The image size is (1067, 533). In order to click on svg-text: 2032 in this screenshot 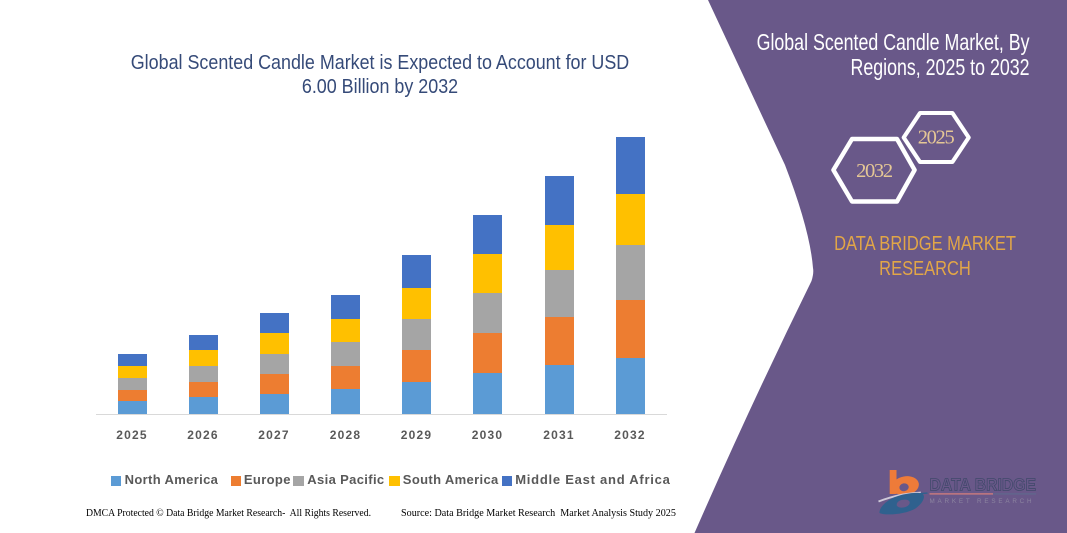, I will do `click(874, 171)`.